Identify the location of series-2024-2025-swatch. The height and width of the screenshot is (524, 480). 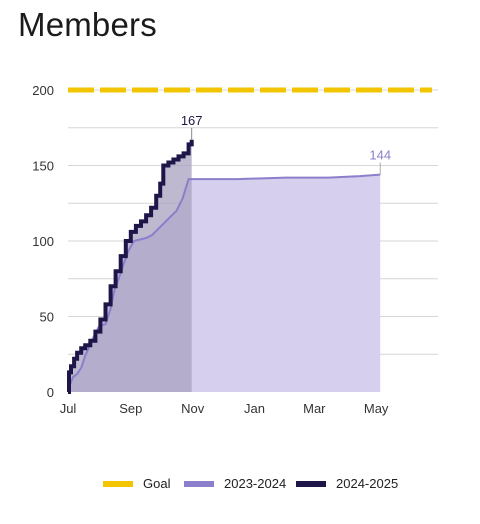
(311, 483).